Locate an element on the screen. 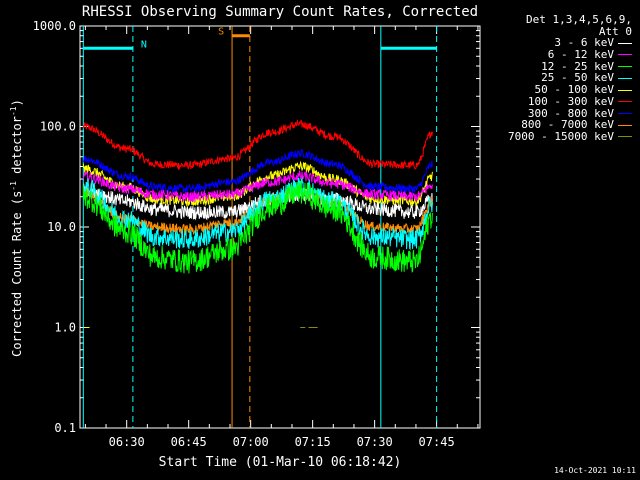 The width and height of the screenshot is (640, 480). legend-entry: 100 - 300 keV is located at coordinates (556, 102).